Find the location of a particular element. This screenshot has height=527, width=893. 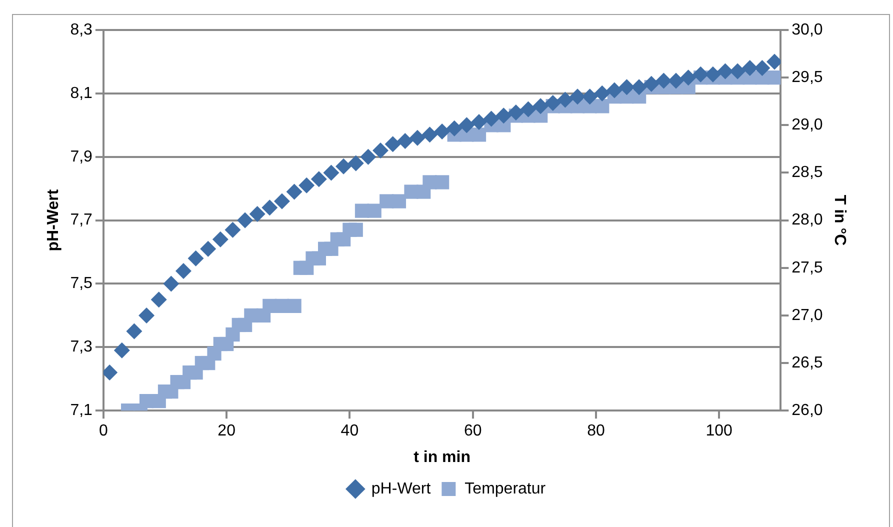

y-tick-label: 8,1 is located at coordinates (81, 93).